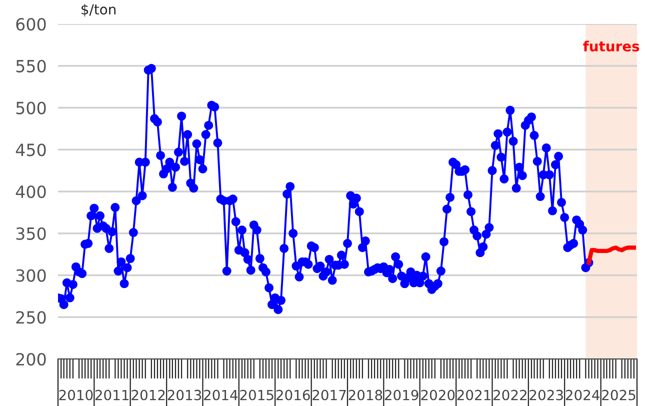 This screenshot has height=406, width=645. Describe the element at coordinates (31, 359) in the screenshot. I see `y-tick-label: 200` at that location.